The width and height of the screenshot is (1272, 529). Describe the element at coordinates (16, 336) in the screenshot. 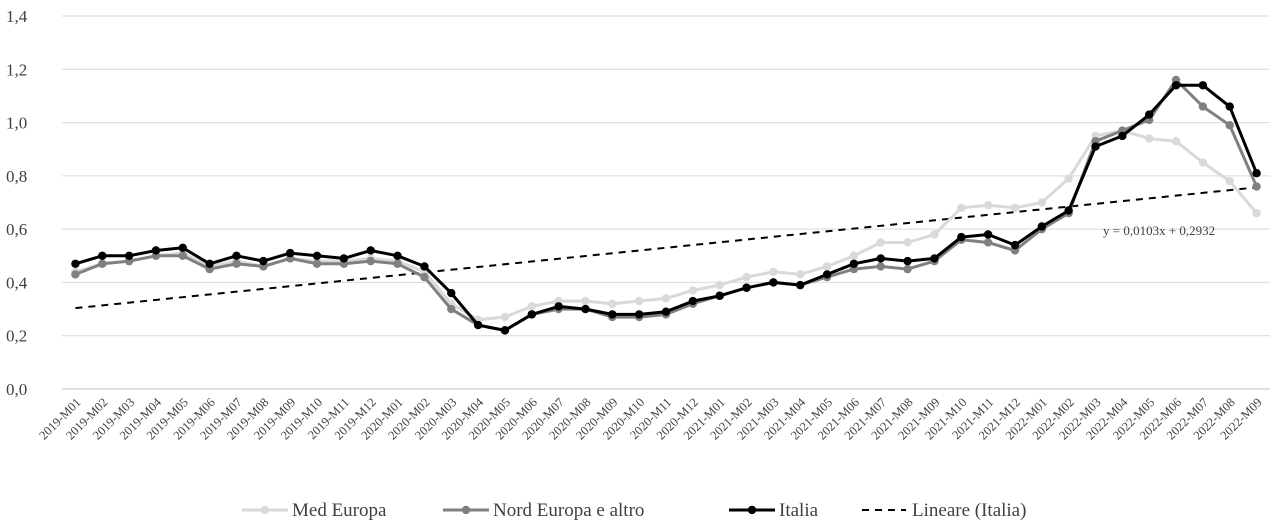

I see `y-tick-label: 0,2` at that location.